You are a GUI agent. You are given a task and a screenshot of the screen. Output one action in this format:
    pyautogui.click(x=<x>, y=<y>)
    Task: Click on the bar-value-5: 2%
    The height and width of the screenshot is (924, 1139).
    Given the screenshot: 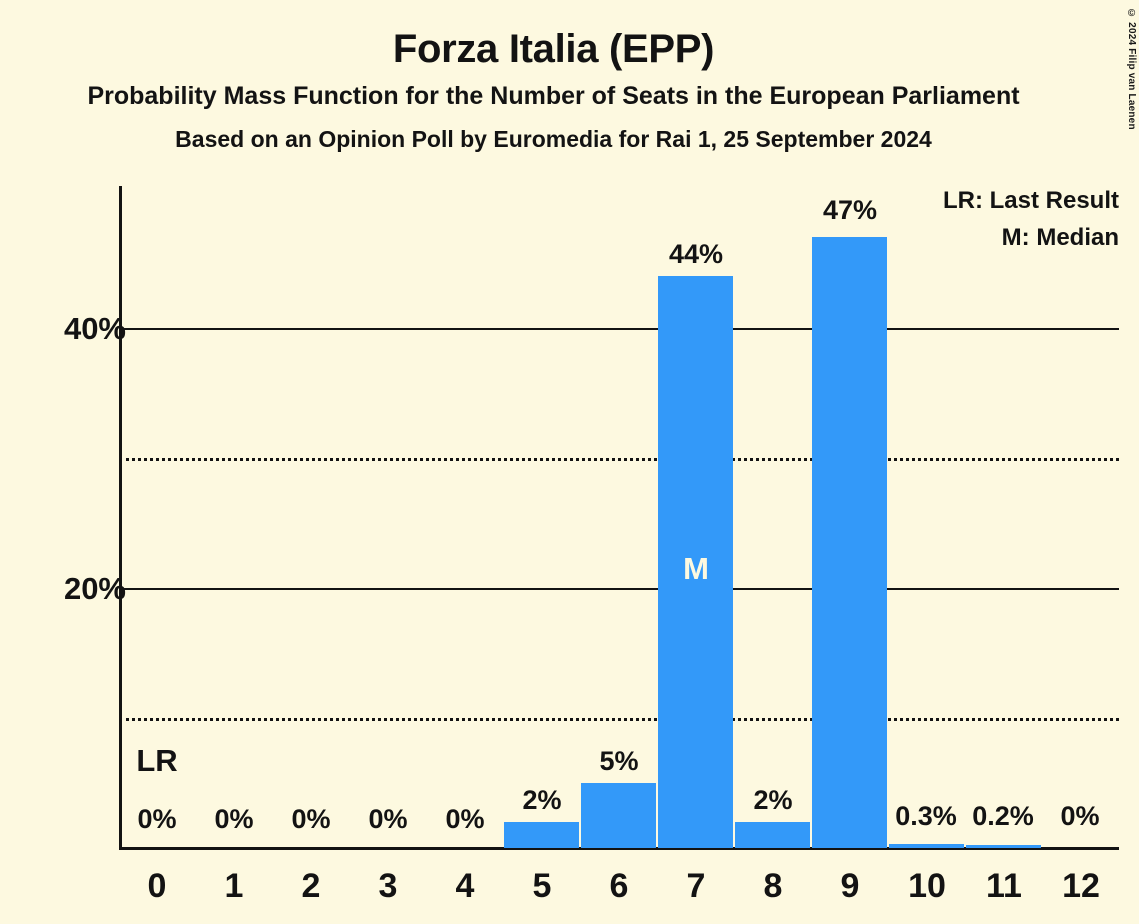 What is the action you would take?
    pyautogui.click(x=542, y=800)
    